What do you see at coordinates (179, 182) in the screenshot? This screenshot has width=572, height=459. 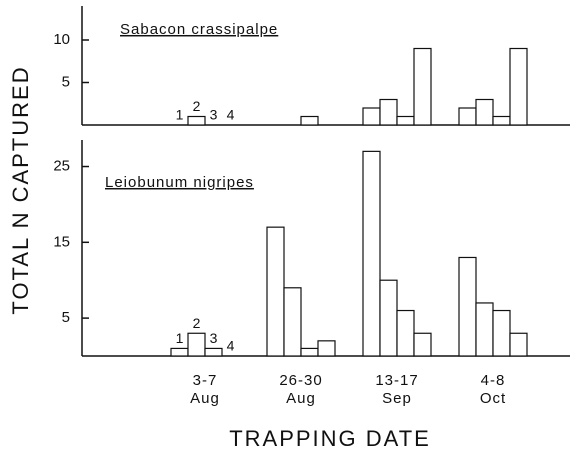 I see `panel-title: Leiobunum nigripes` at bounding box center [179, 182].